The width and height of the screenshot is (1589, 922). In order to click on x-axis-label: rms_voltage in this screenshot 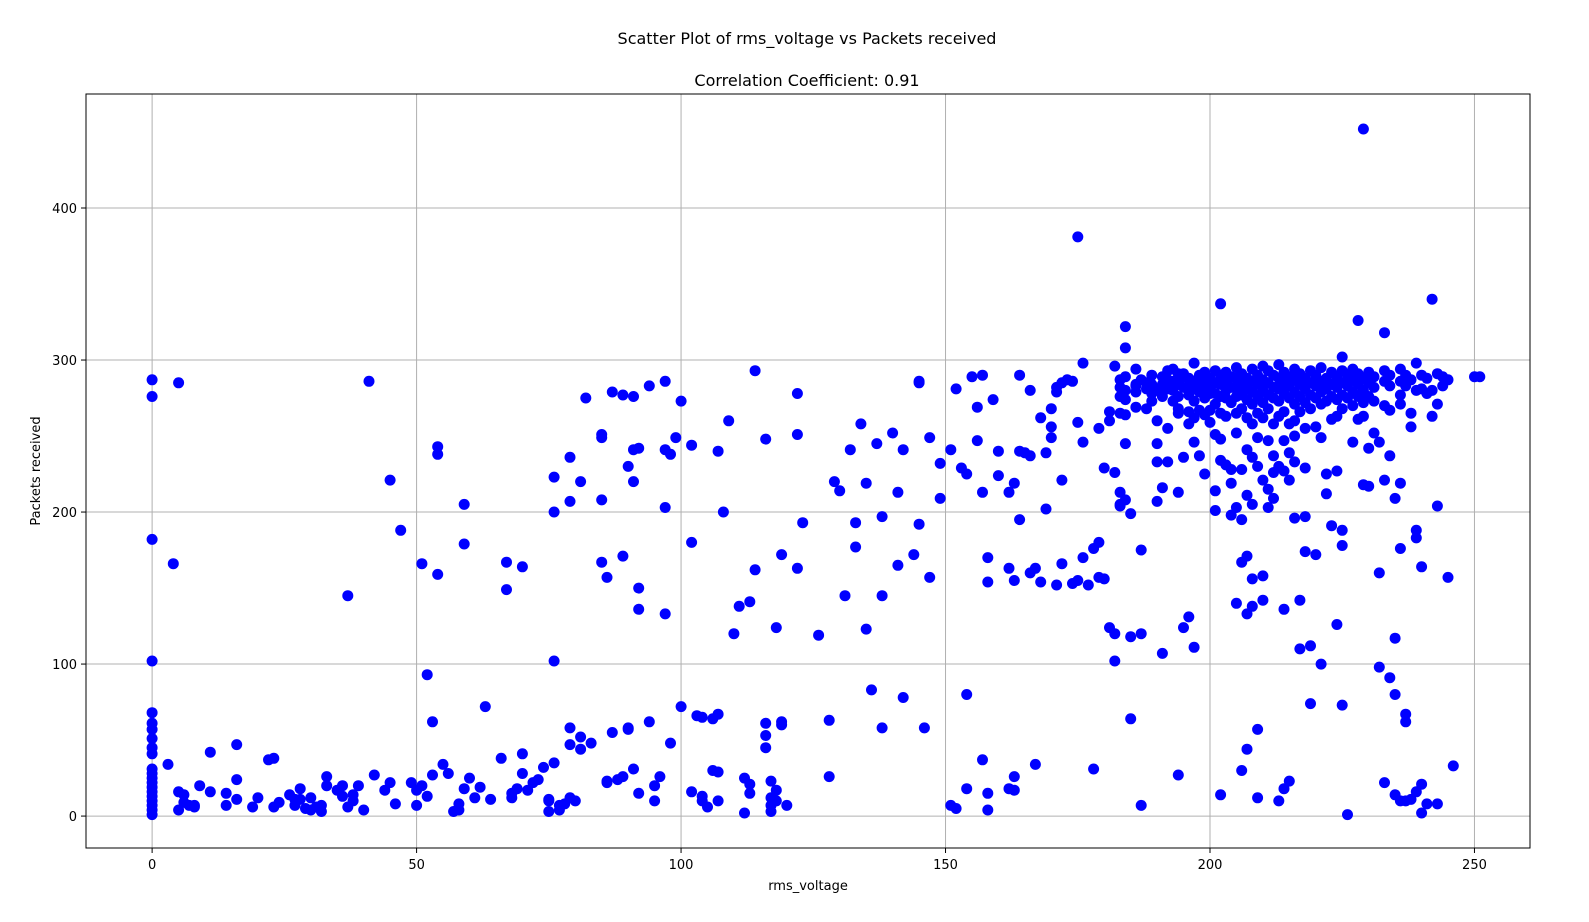, I will do `click(808, 886)`.